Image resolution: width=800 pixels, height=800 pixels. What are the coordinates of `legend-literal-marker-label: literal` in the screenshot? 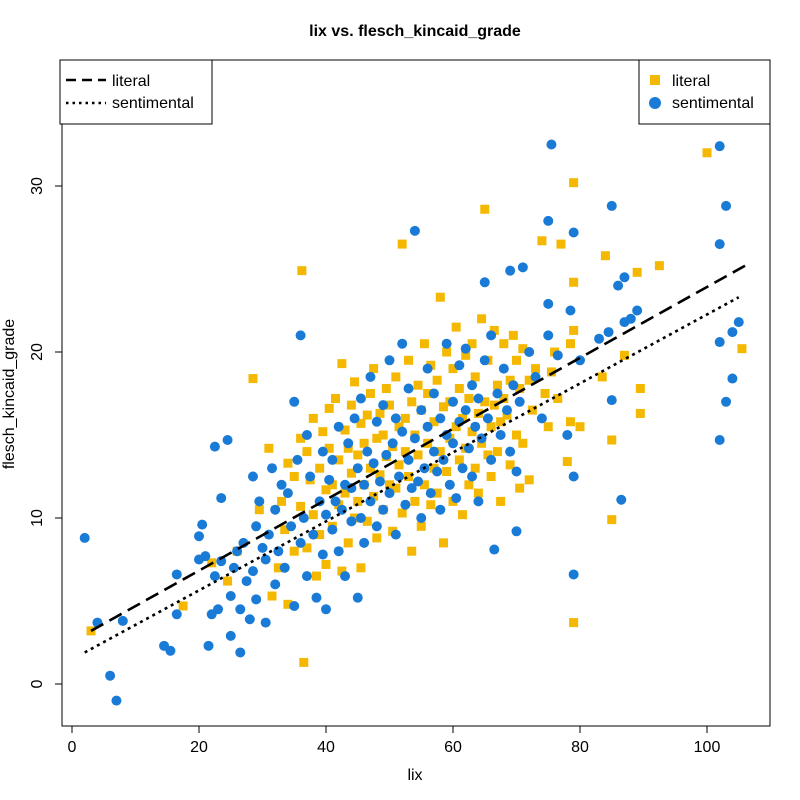 It's located at (691, 81).